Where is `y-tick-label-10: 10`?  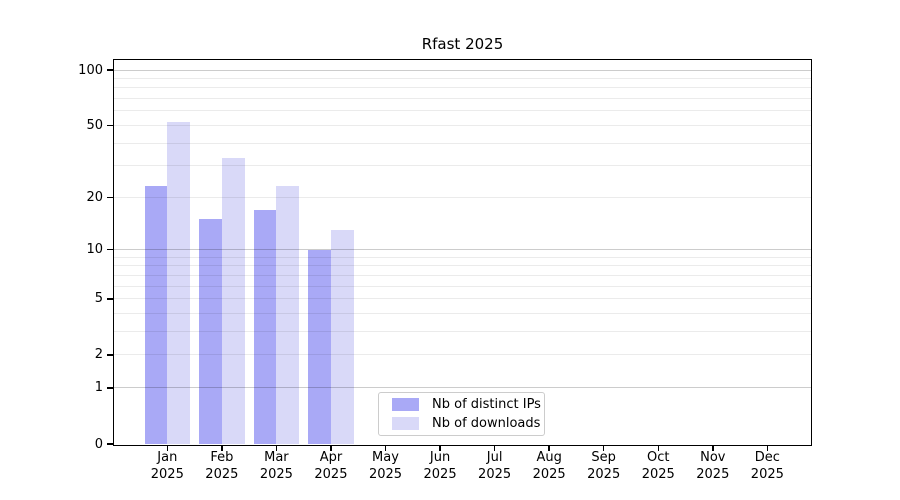
y-tick-label-10: 10 is located at coordinates (94, 250).